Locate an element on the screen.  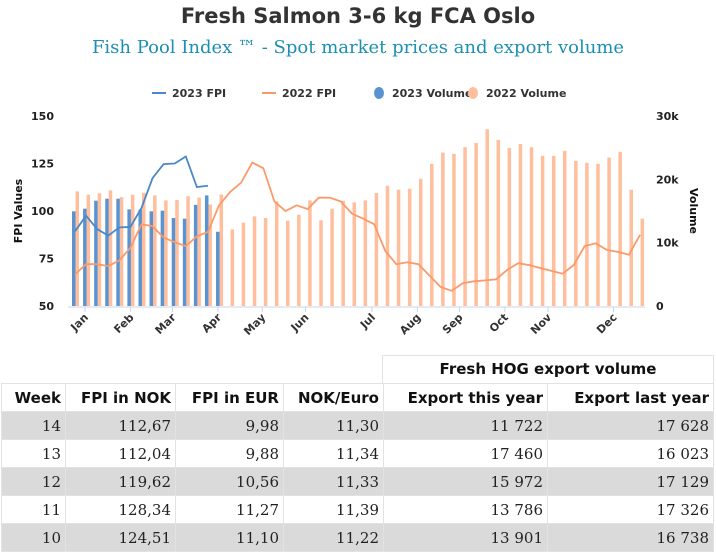
y-tick-label: 50 is located at coordinates (47, 306).